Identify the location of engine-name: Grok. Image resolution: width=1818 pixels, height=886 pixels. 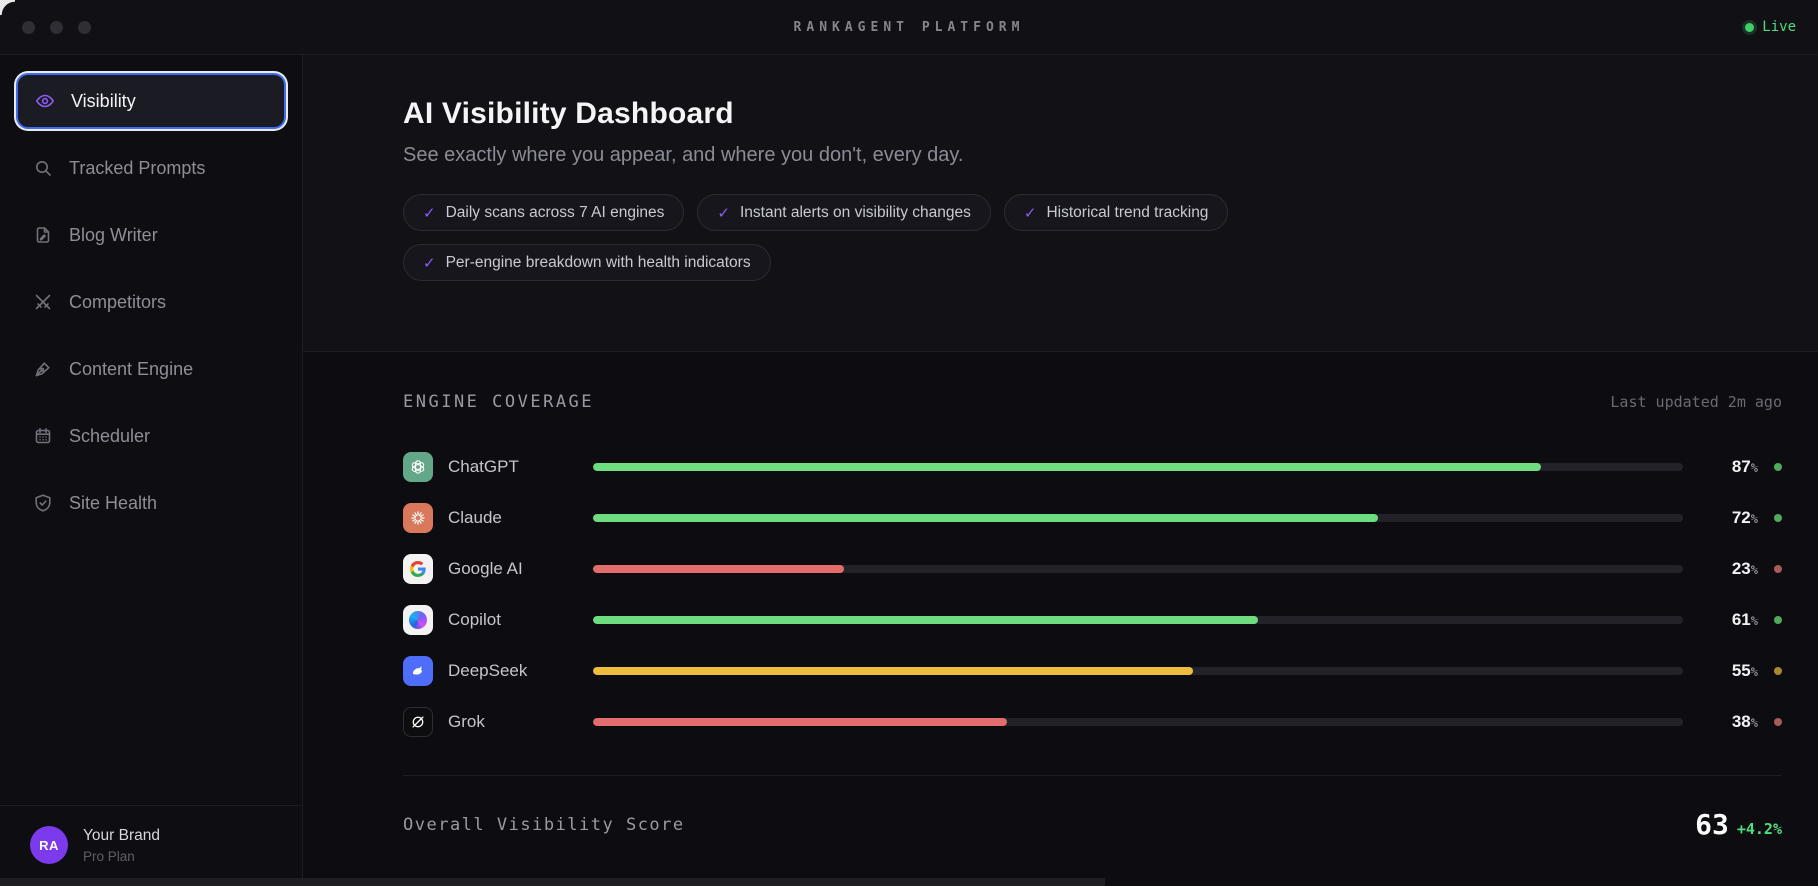
(466, 721).